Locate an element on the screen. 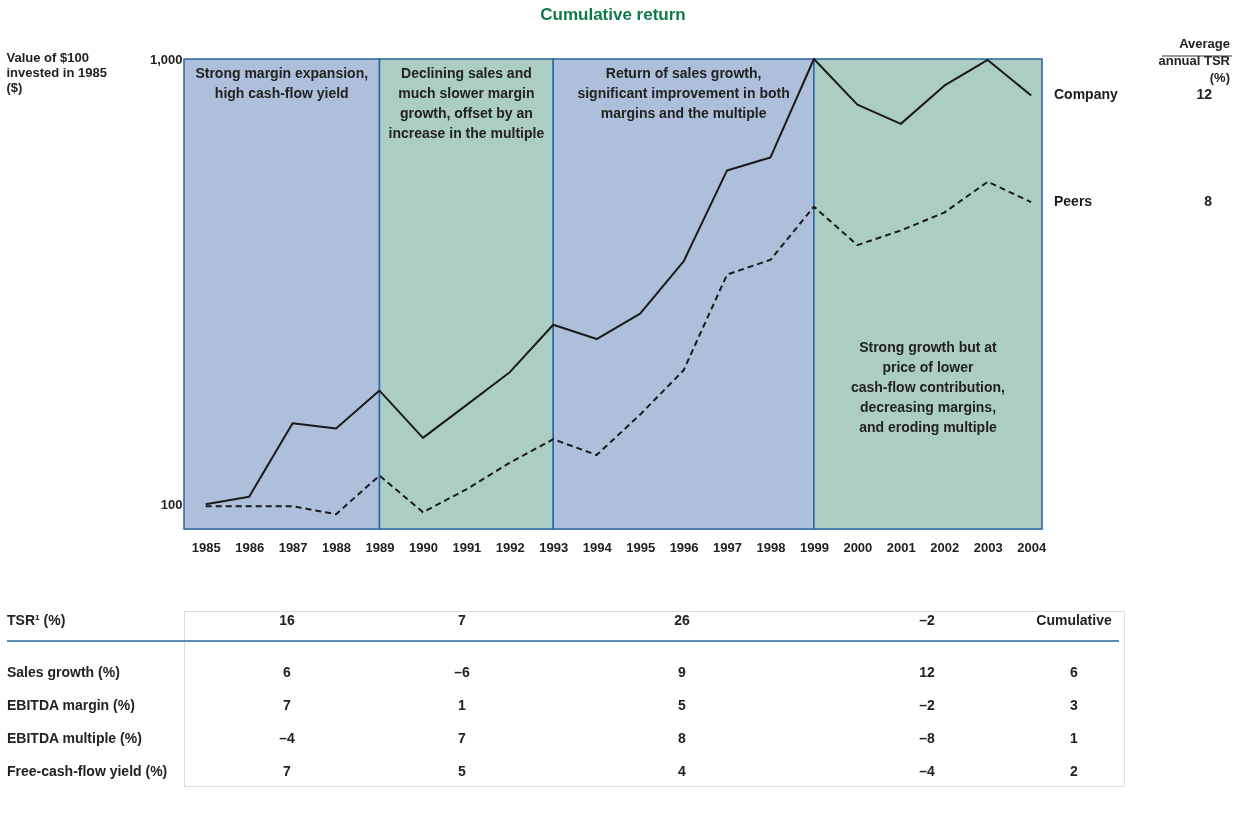 The image size is (1245, 826). text: Average annual TSR (%) is located at coordinates (1194, 60).